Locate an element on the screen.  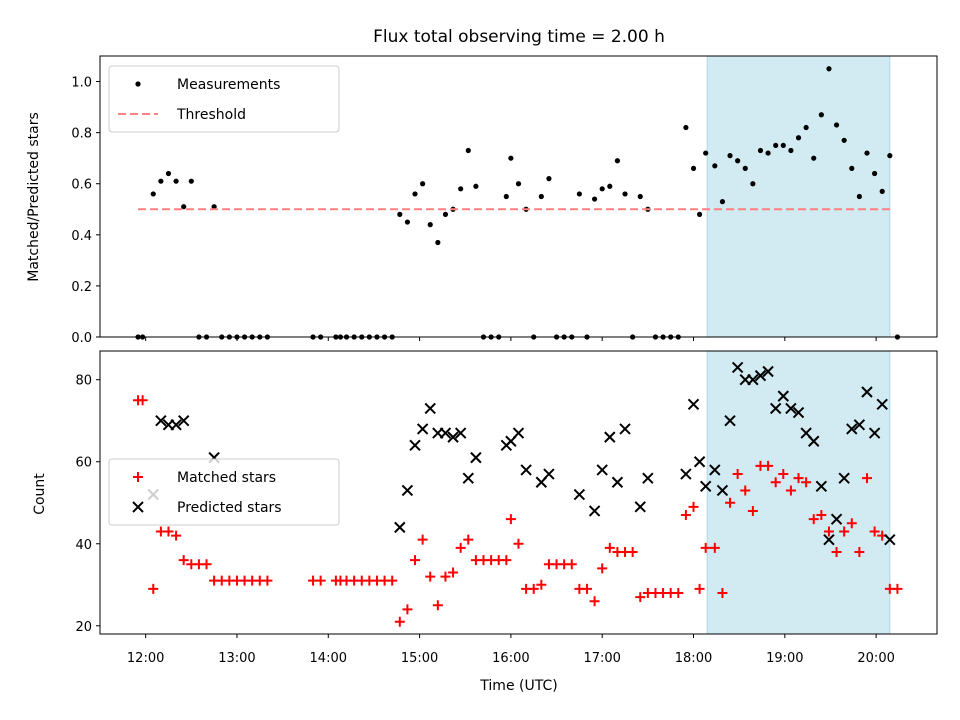
shaded-span is located at coordinates (798, 492).